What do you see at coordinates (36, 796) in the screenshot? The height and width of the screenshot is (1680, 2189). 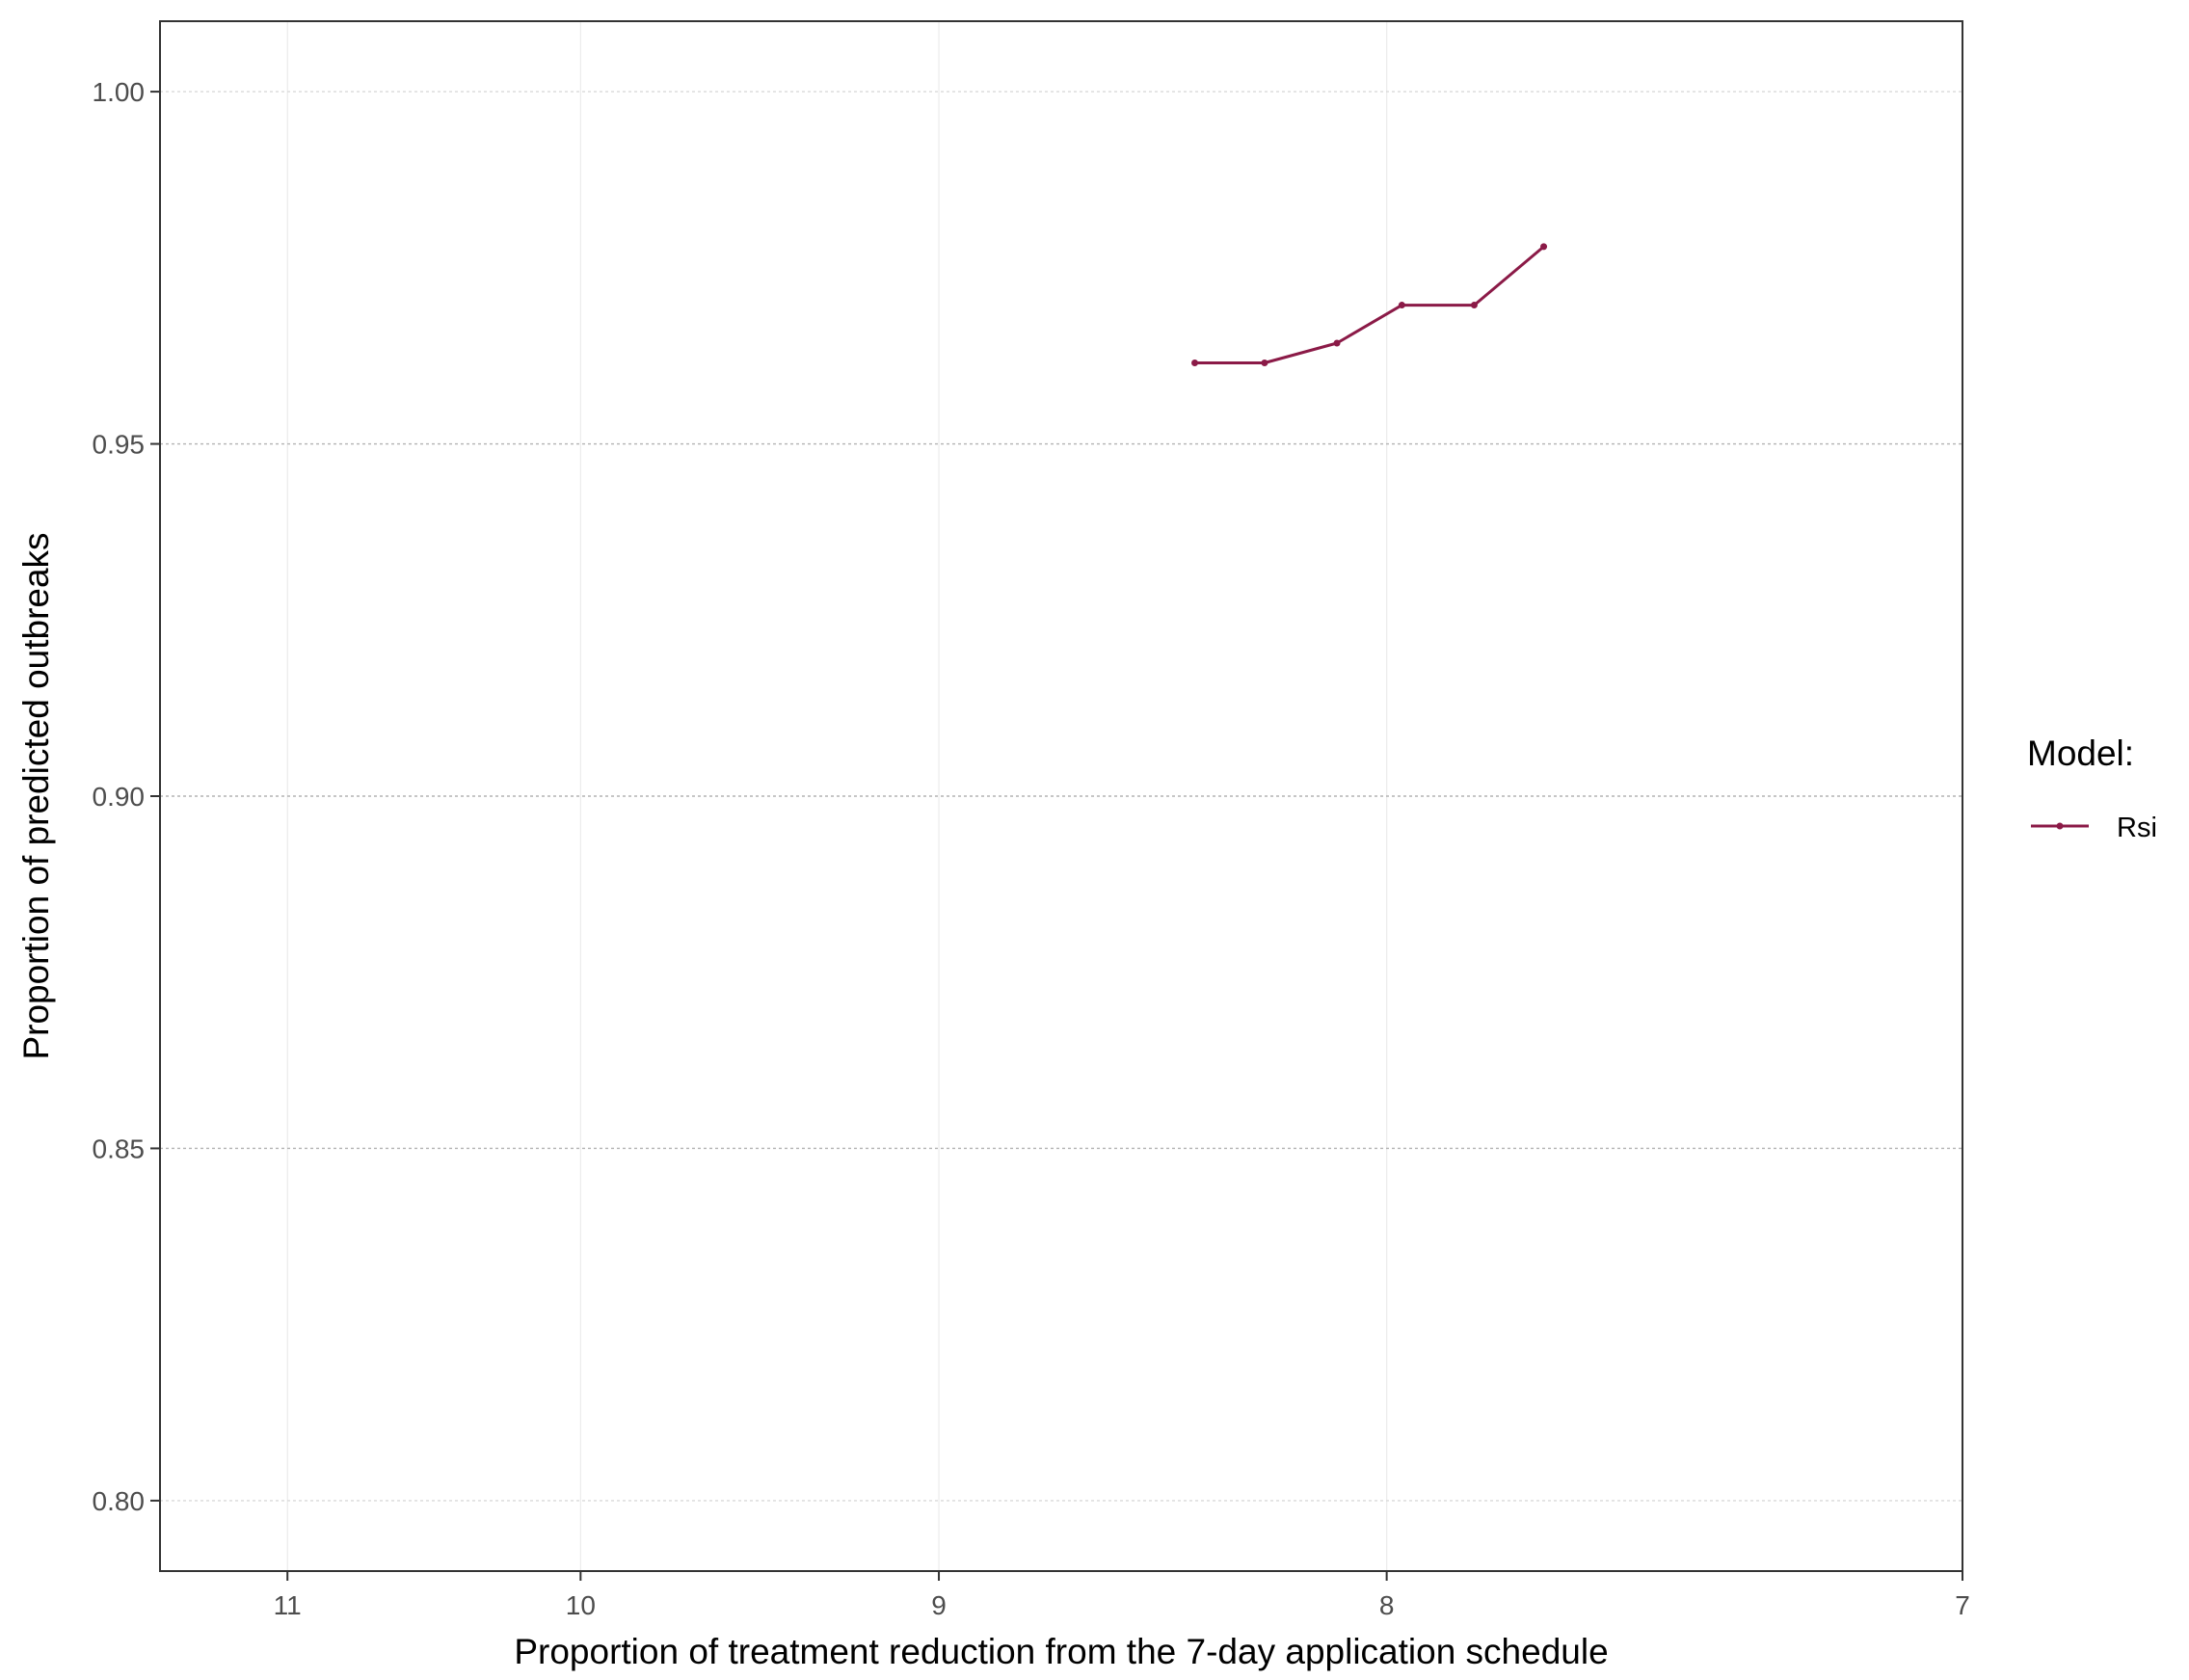 I see `y-axis-title: Proportion of predicted outbreaks` at bounding box center [36, 796].